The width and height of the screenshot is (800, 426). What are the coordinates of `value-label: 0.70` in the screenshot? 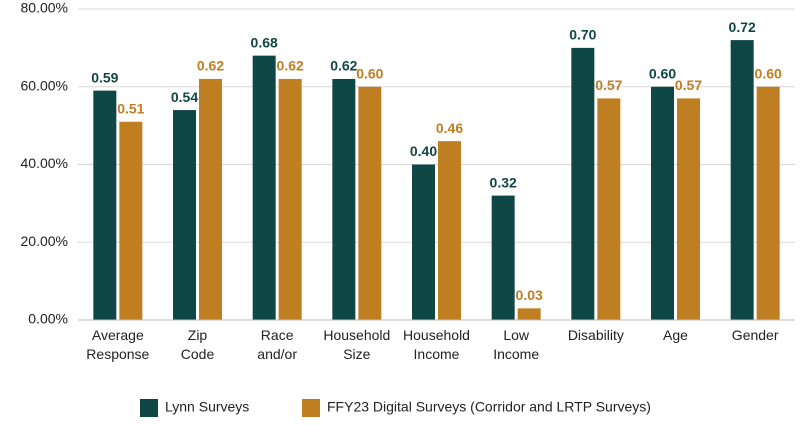 It's located at (582, 35).